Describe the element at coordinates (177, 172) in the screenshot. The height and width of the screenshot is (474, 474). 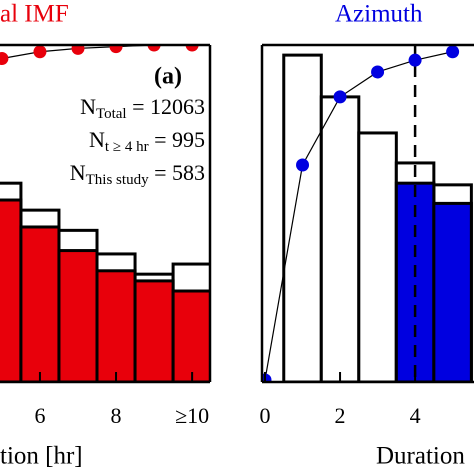
I see `annotation-value: = 583` at that location.